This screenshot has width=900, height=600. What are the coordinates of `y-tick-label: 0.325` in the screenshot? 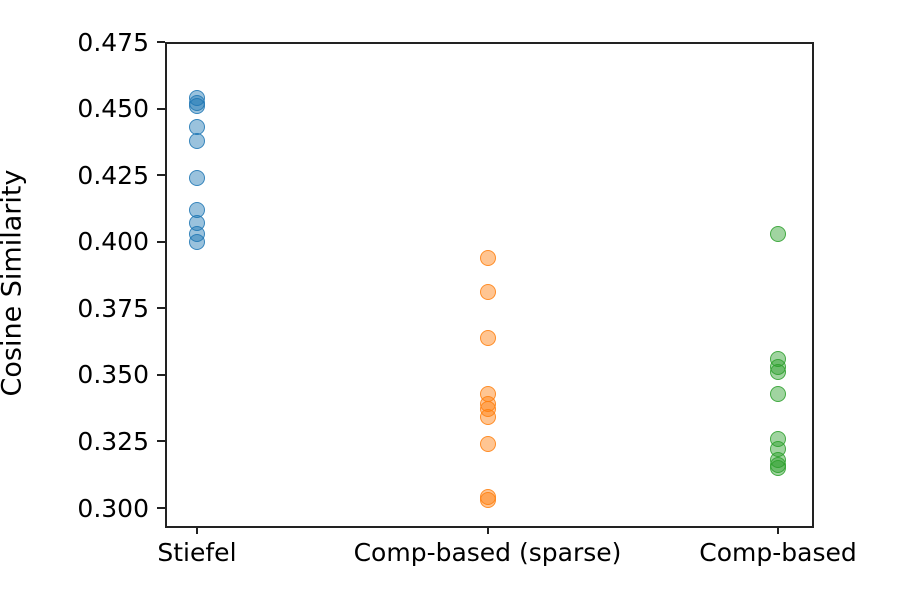 It's located at (113, 441).